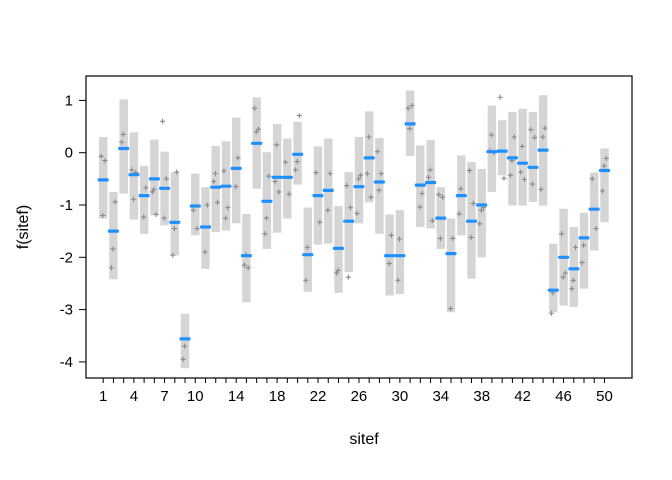 This screenshot has width=672, height=480. I want to click on y-tick-label: -4, so click(66, 362).